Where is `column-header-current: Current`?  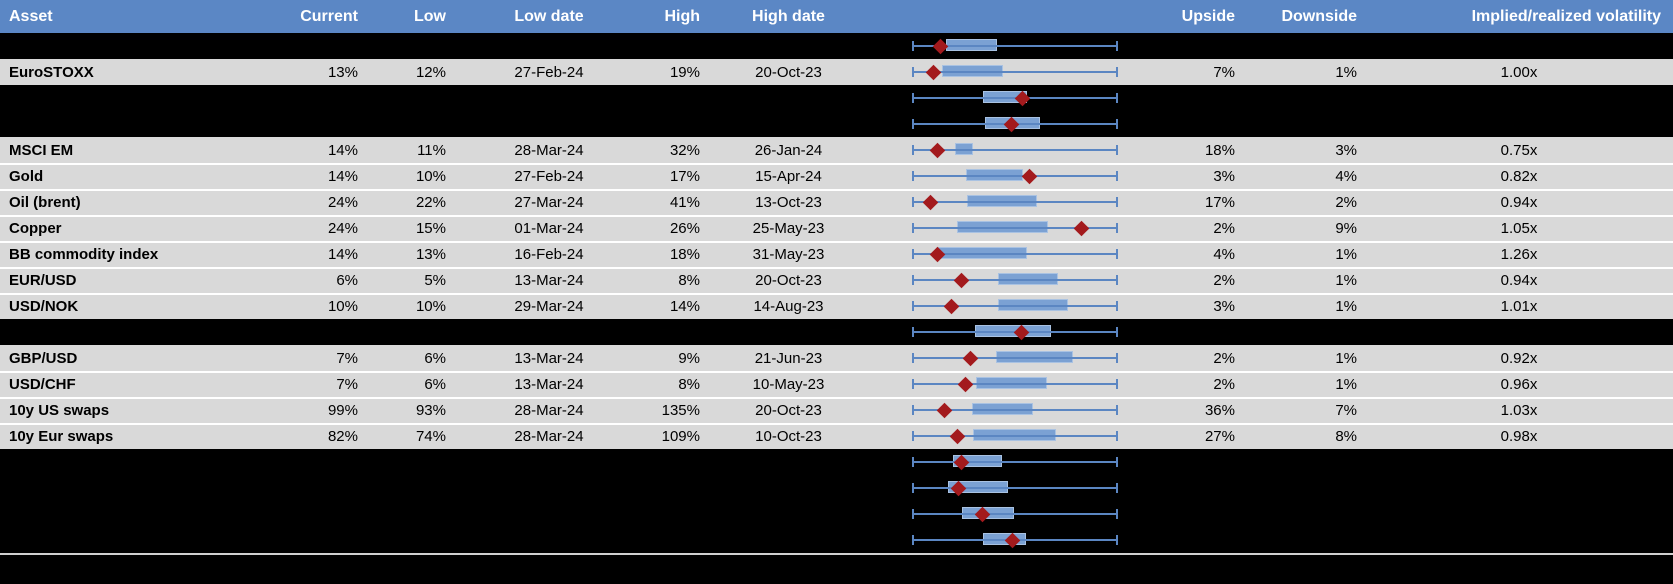 column-header-current: Current is located at coordinates (329, 16).